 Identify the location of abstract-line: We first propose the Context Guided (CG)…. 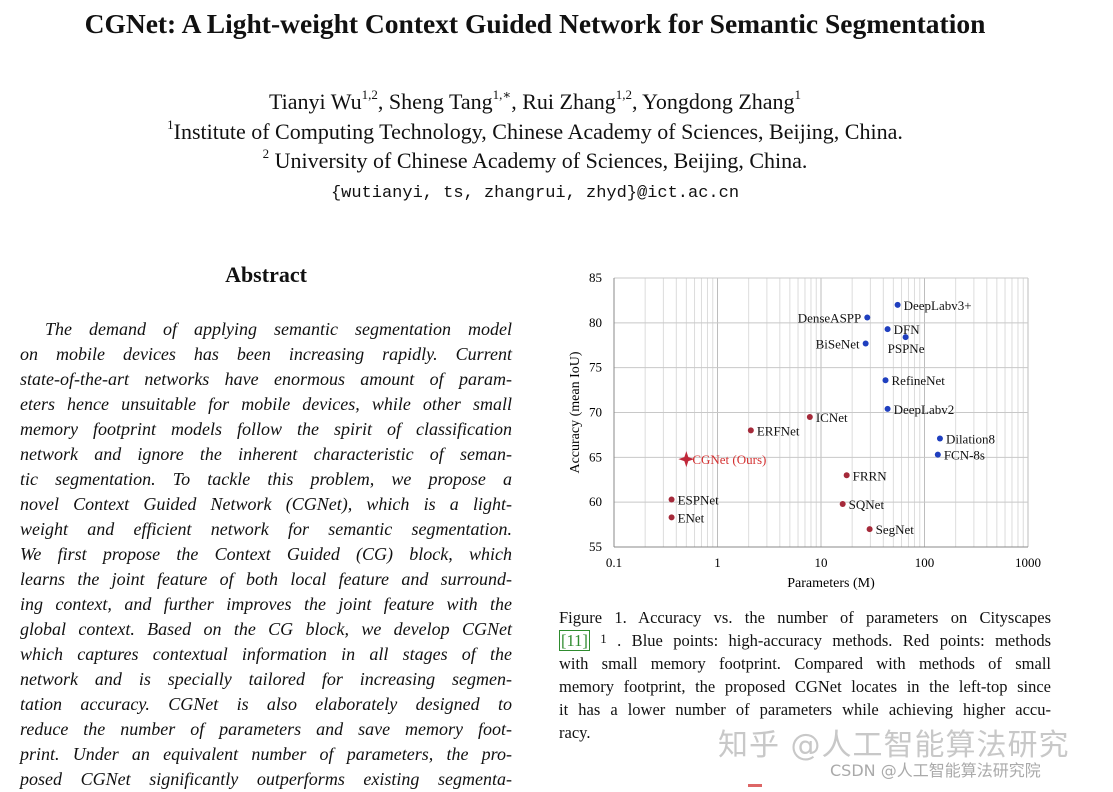
(266, 554).